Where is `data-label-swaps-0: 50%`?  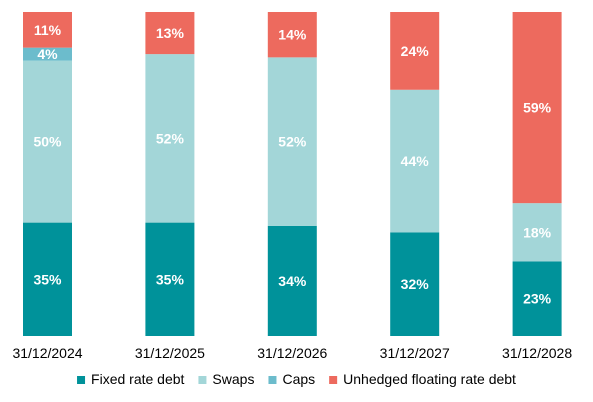 data-label-swaps-0: 50% is located at coordinates (47, 142).